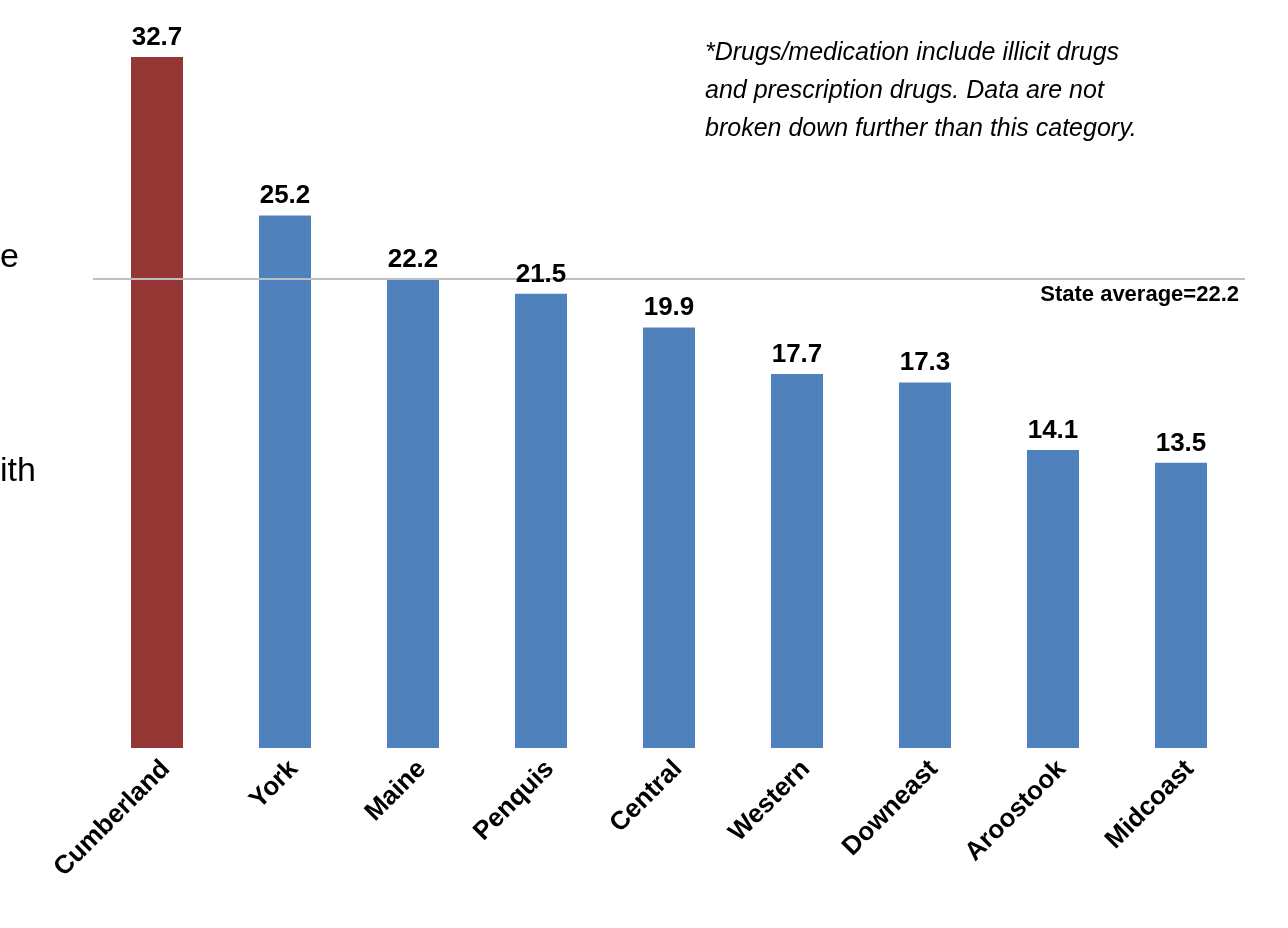 This screenshot has height=928, width=1288. I want to click on data-label: 32.7, so click(157, 36).